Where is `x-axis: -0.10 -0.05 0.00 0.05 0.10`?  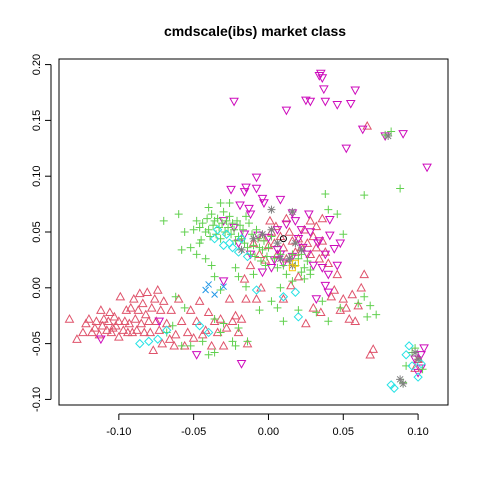
x-axis: -0.10 -0.05 0.00 0.05 0.10 is located at coordinates (267, 425).